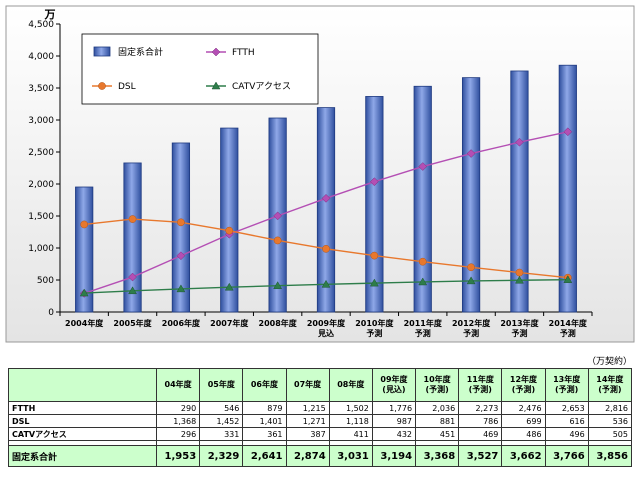  Describe the element at coordinates (523, 434) in the screenshot. I see `table-cell: 486` at that location.